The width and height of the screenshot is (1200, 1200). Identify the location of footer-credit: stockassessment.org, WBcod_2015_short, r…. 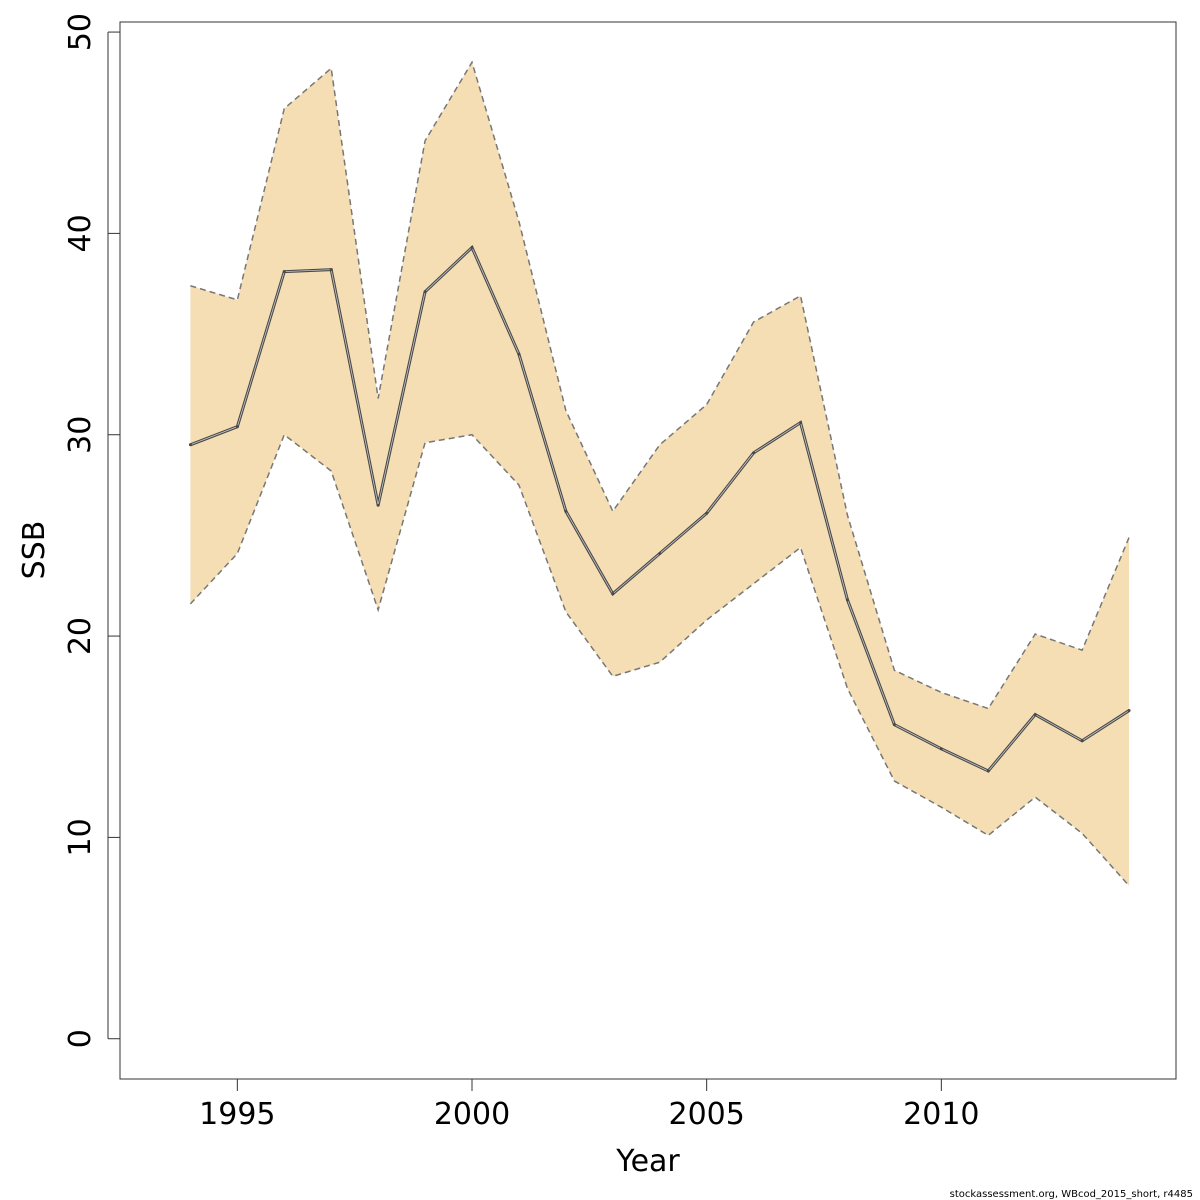
(1071, 1194).